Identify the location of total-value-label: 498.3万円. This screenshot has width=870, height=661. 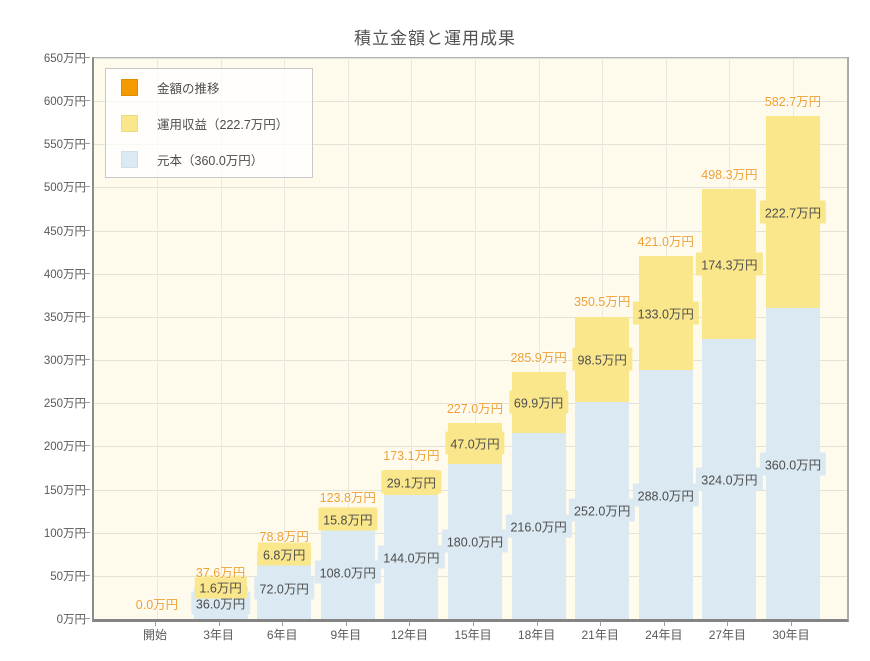
(729, 174).